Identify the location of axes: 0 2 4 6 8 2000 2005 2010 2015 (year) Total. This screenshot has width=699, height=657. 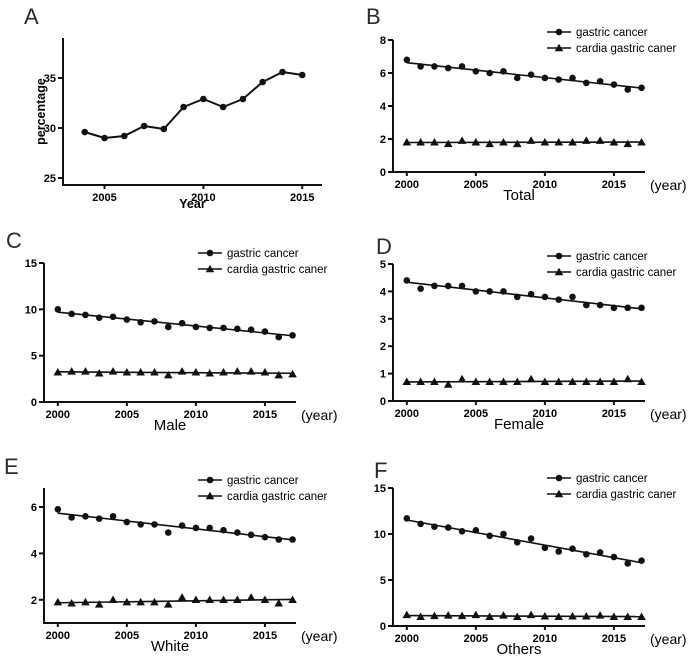
(533, 119).